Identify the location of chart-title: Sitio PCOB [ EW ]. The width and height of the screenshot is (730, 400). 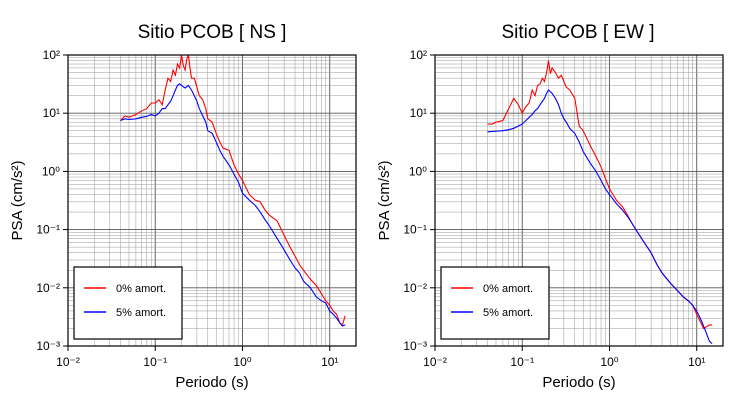
(577, 32).